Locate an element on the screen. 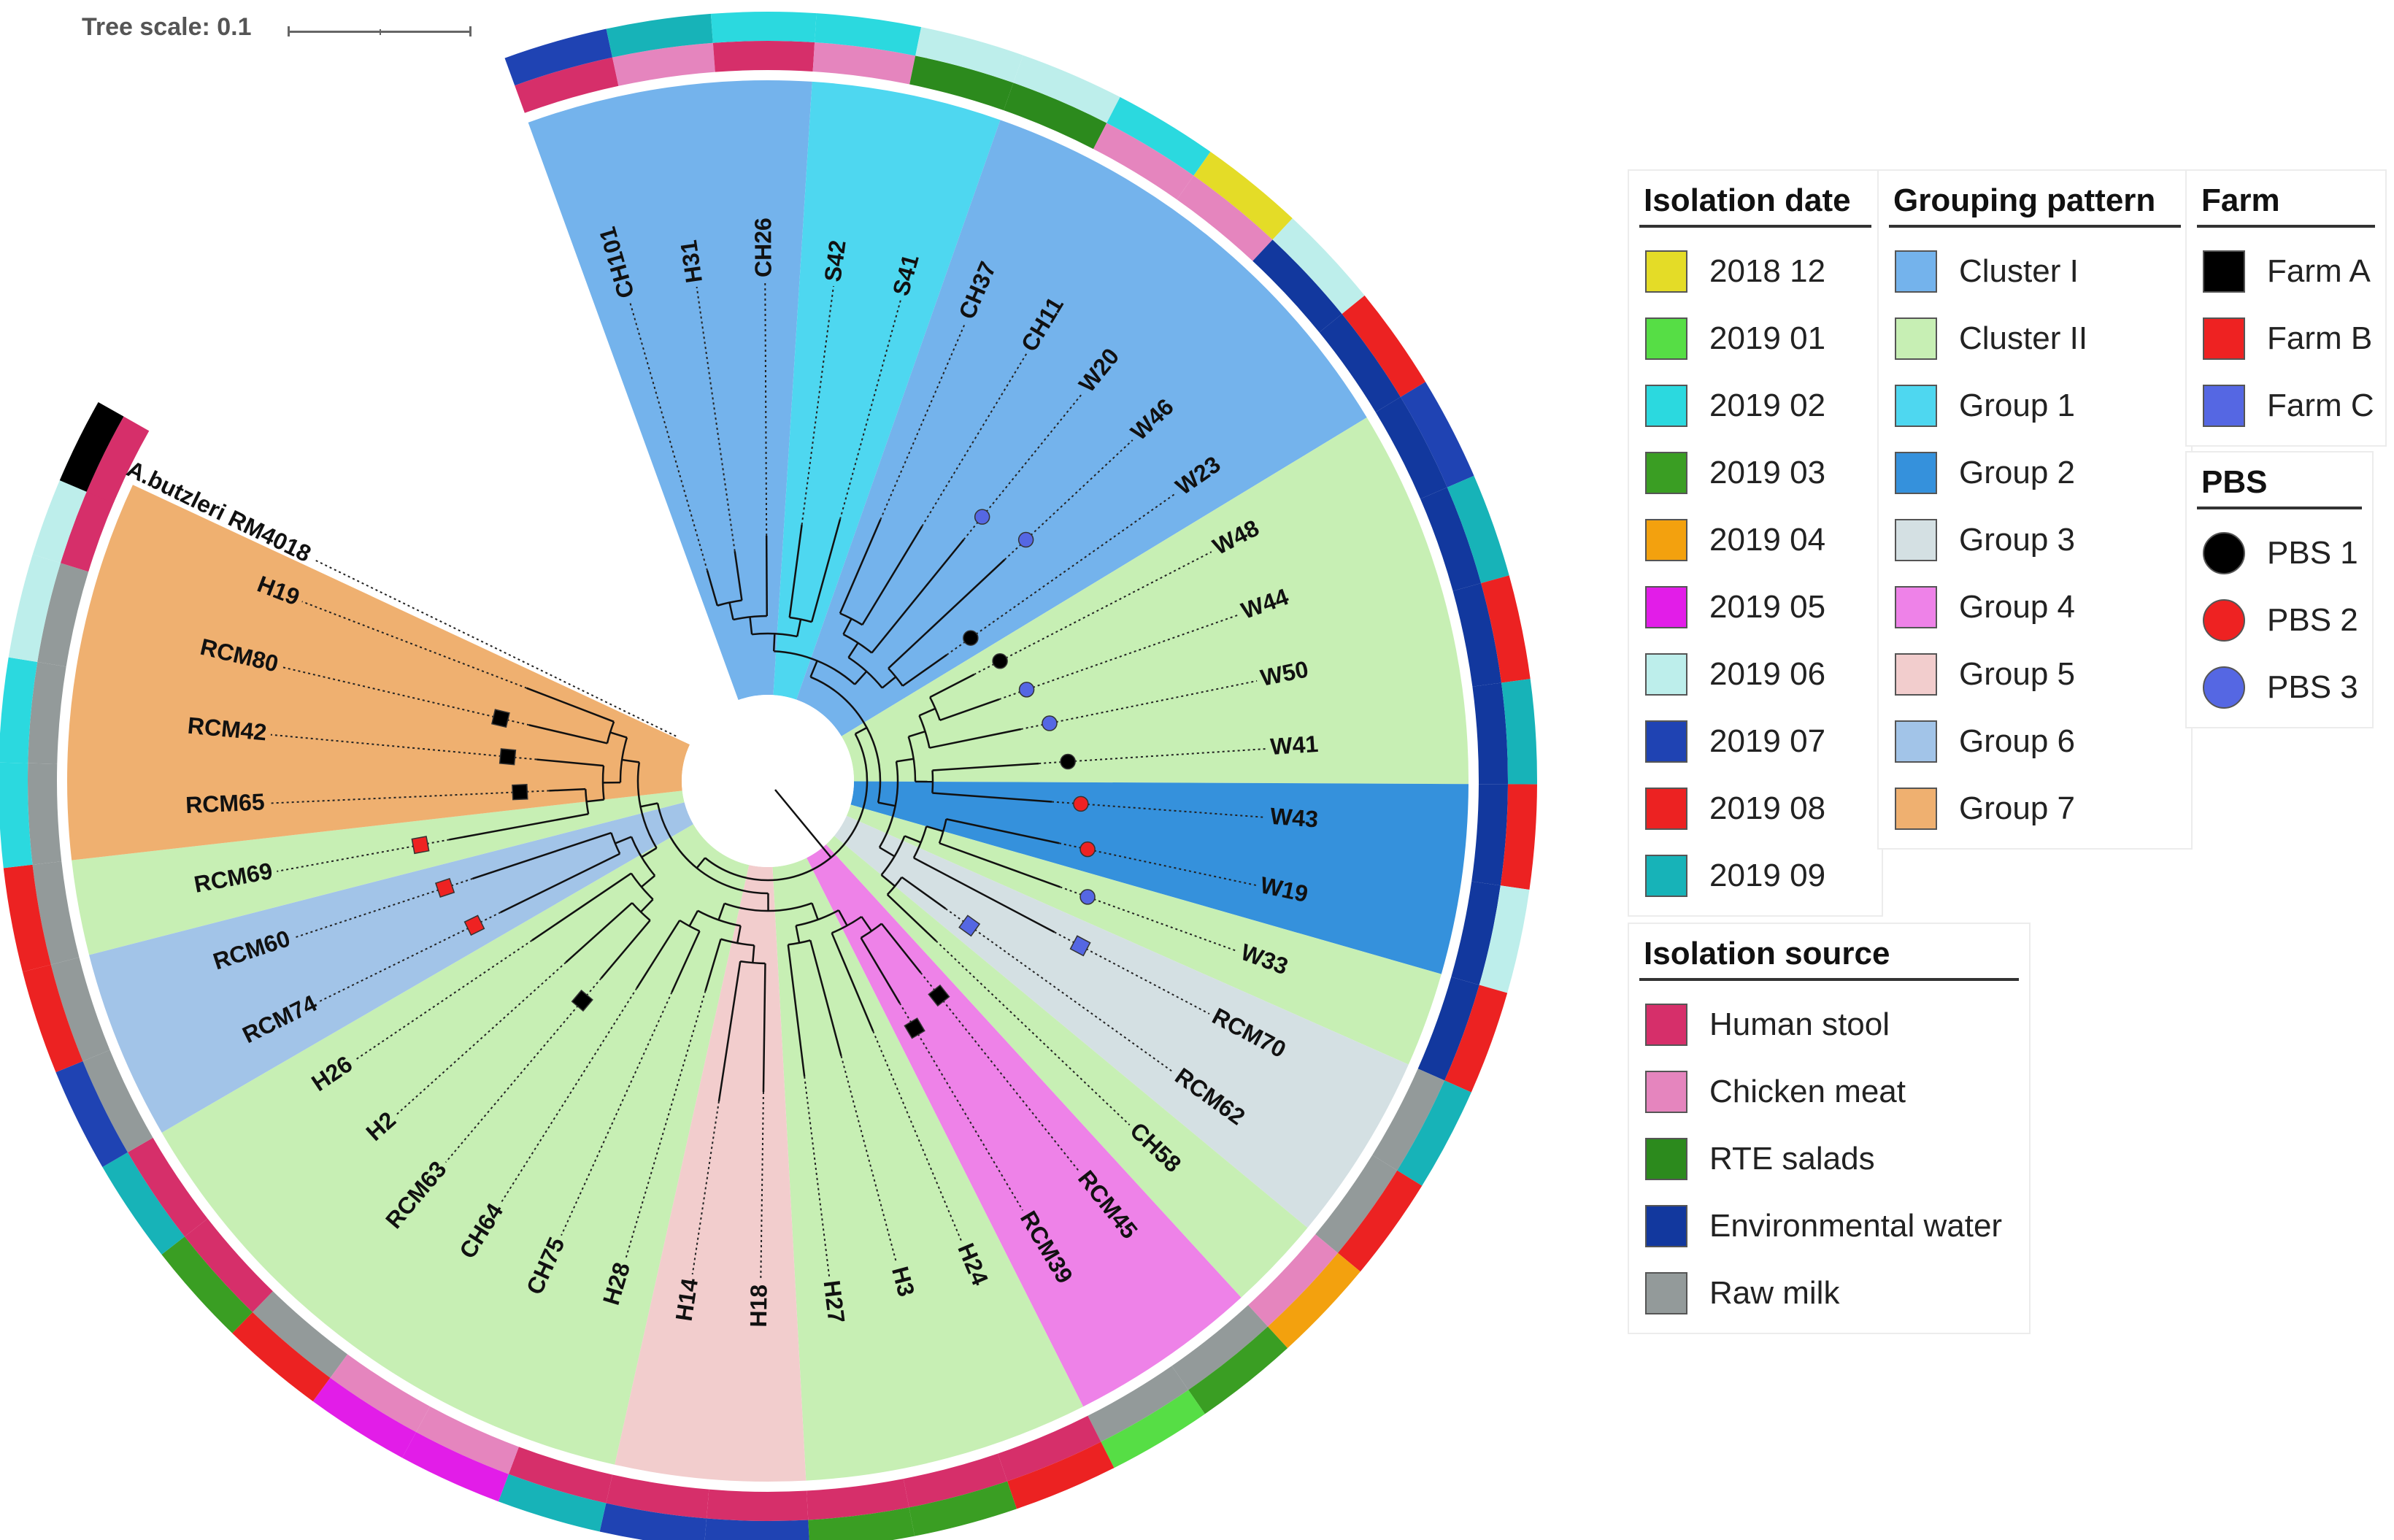  legend-label: PBS 3 is located at coordinates (2312, 687).